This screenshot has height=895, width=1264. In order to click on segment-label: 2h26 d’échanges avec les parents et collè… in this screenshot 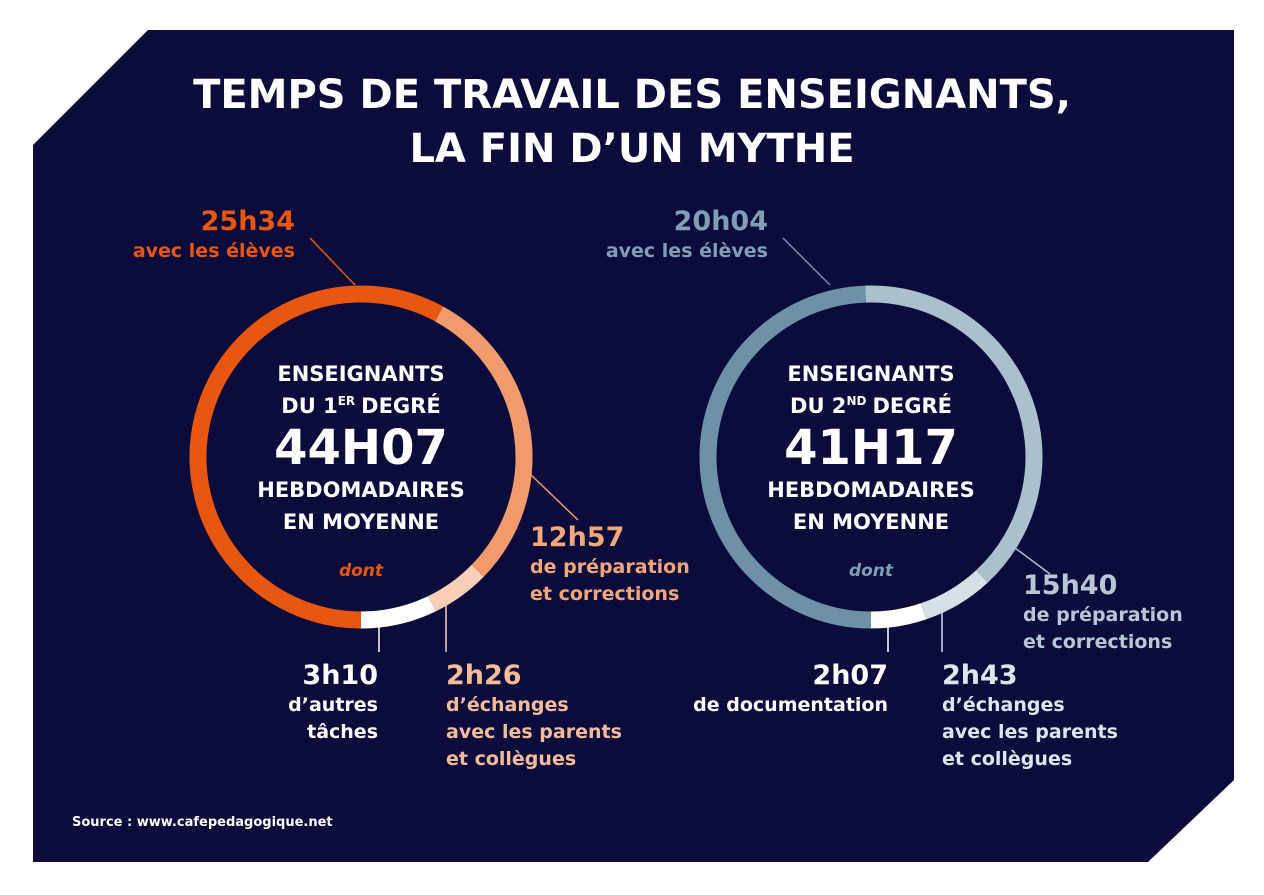, I will do `click(534, 716)`.